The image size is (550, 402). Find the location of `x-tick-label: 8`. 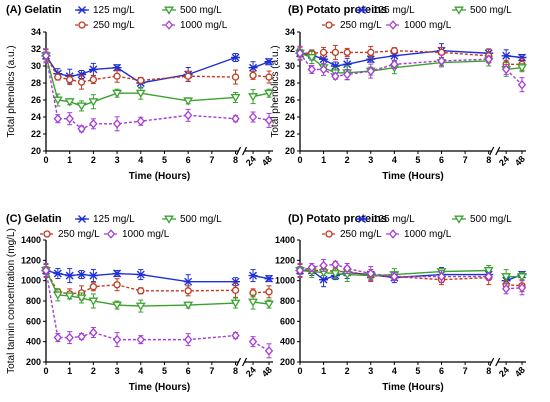

x-tick-label: 8 is located at coordinates (488, 371).